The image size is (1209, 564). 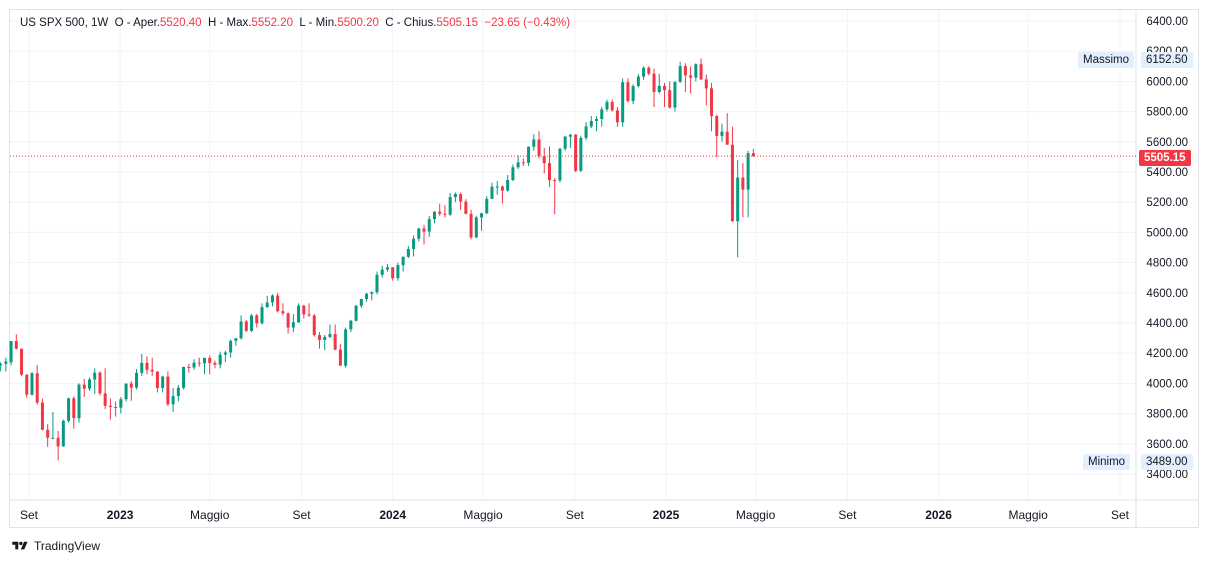 I want to click on x-tick-label: Set, so click(x=575, y=515).